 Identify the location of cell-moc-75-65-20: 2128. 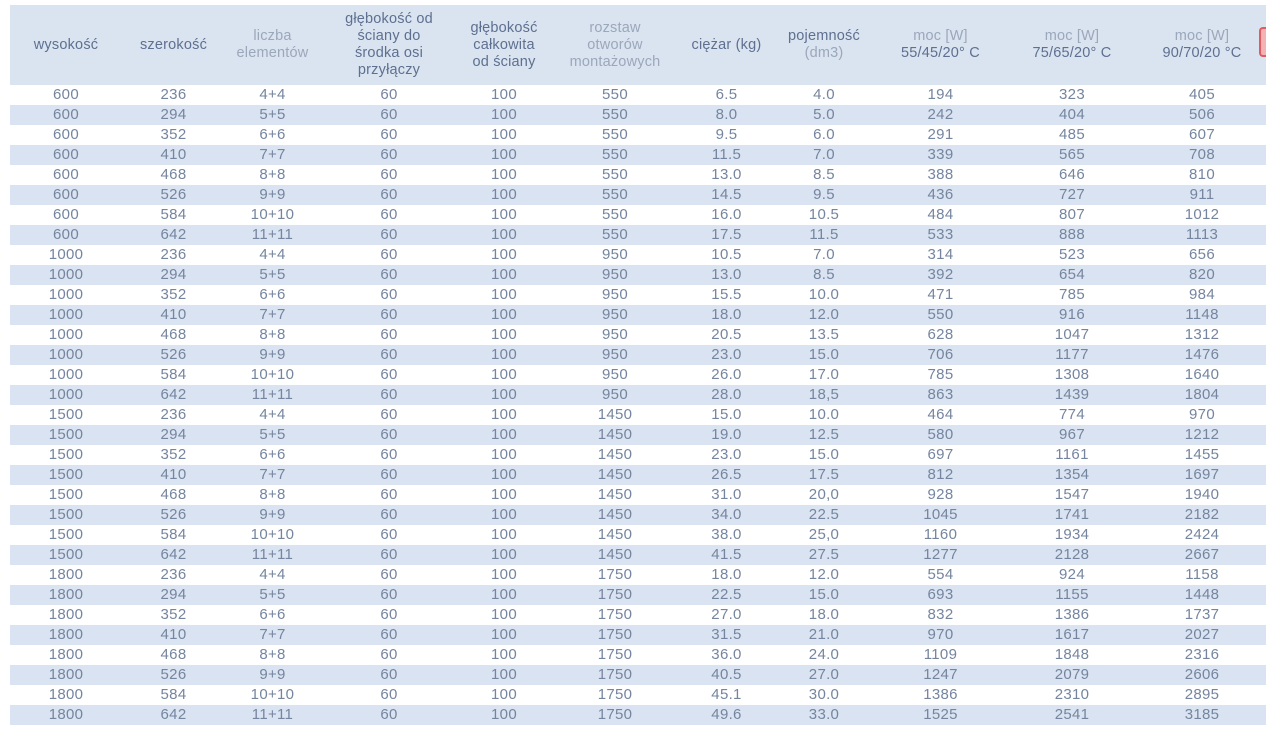
(1072, 554).